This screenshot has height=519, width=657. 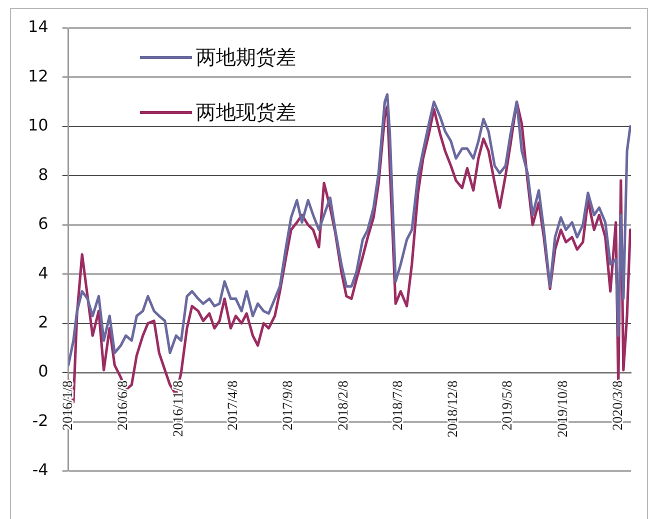 What do you see at coordinates (43, 322) in the screenshot?
I see `y-tick-label: 2` at bounding box center [43, 322].